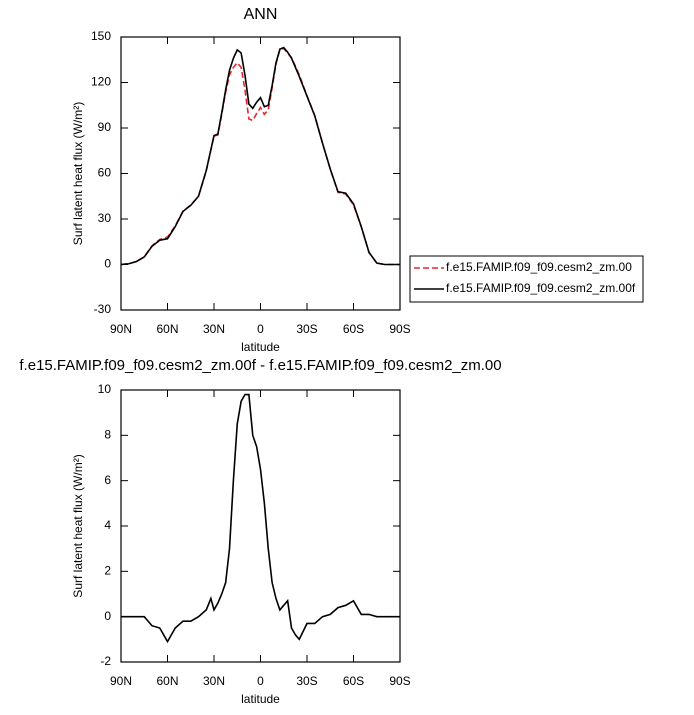 The height and width of the screenshot is (715, 694). I want to click on y-tick-label: -2, so click(105, 661).